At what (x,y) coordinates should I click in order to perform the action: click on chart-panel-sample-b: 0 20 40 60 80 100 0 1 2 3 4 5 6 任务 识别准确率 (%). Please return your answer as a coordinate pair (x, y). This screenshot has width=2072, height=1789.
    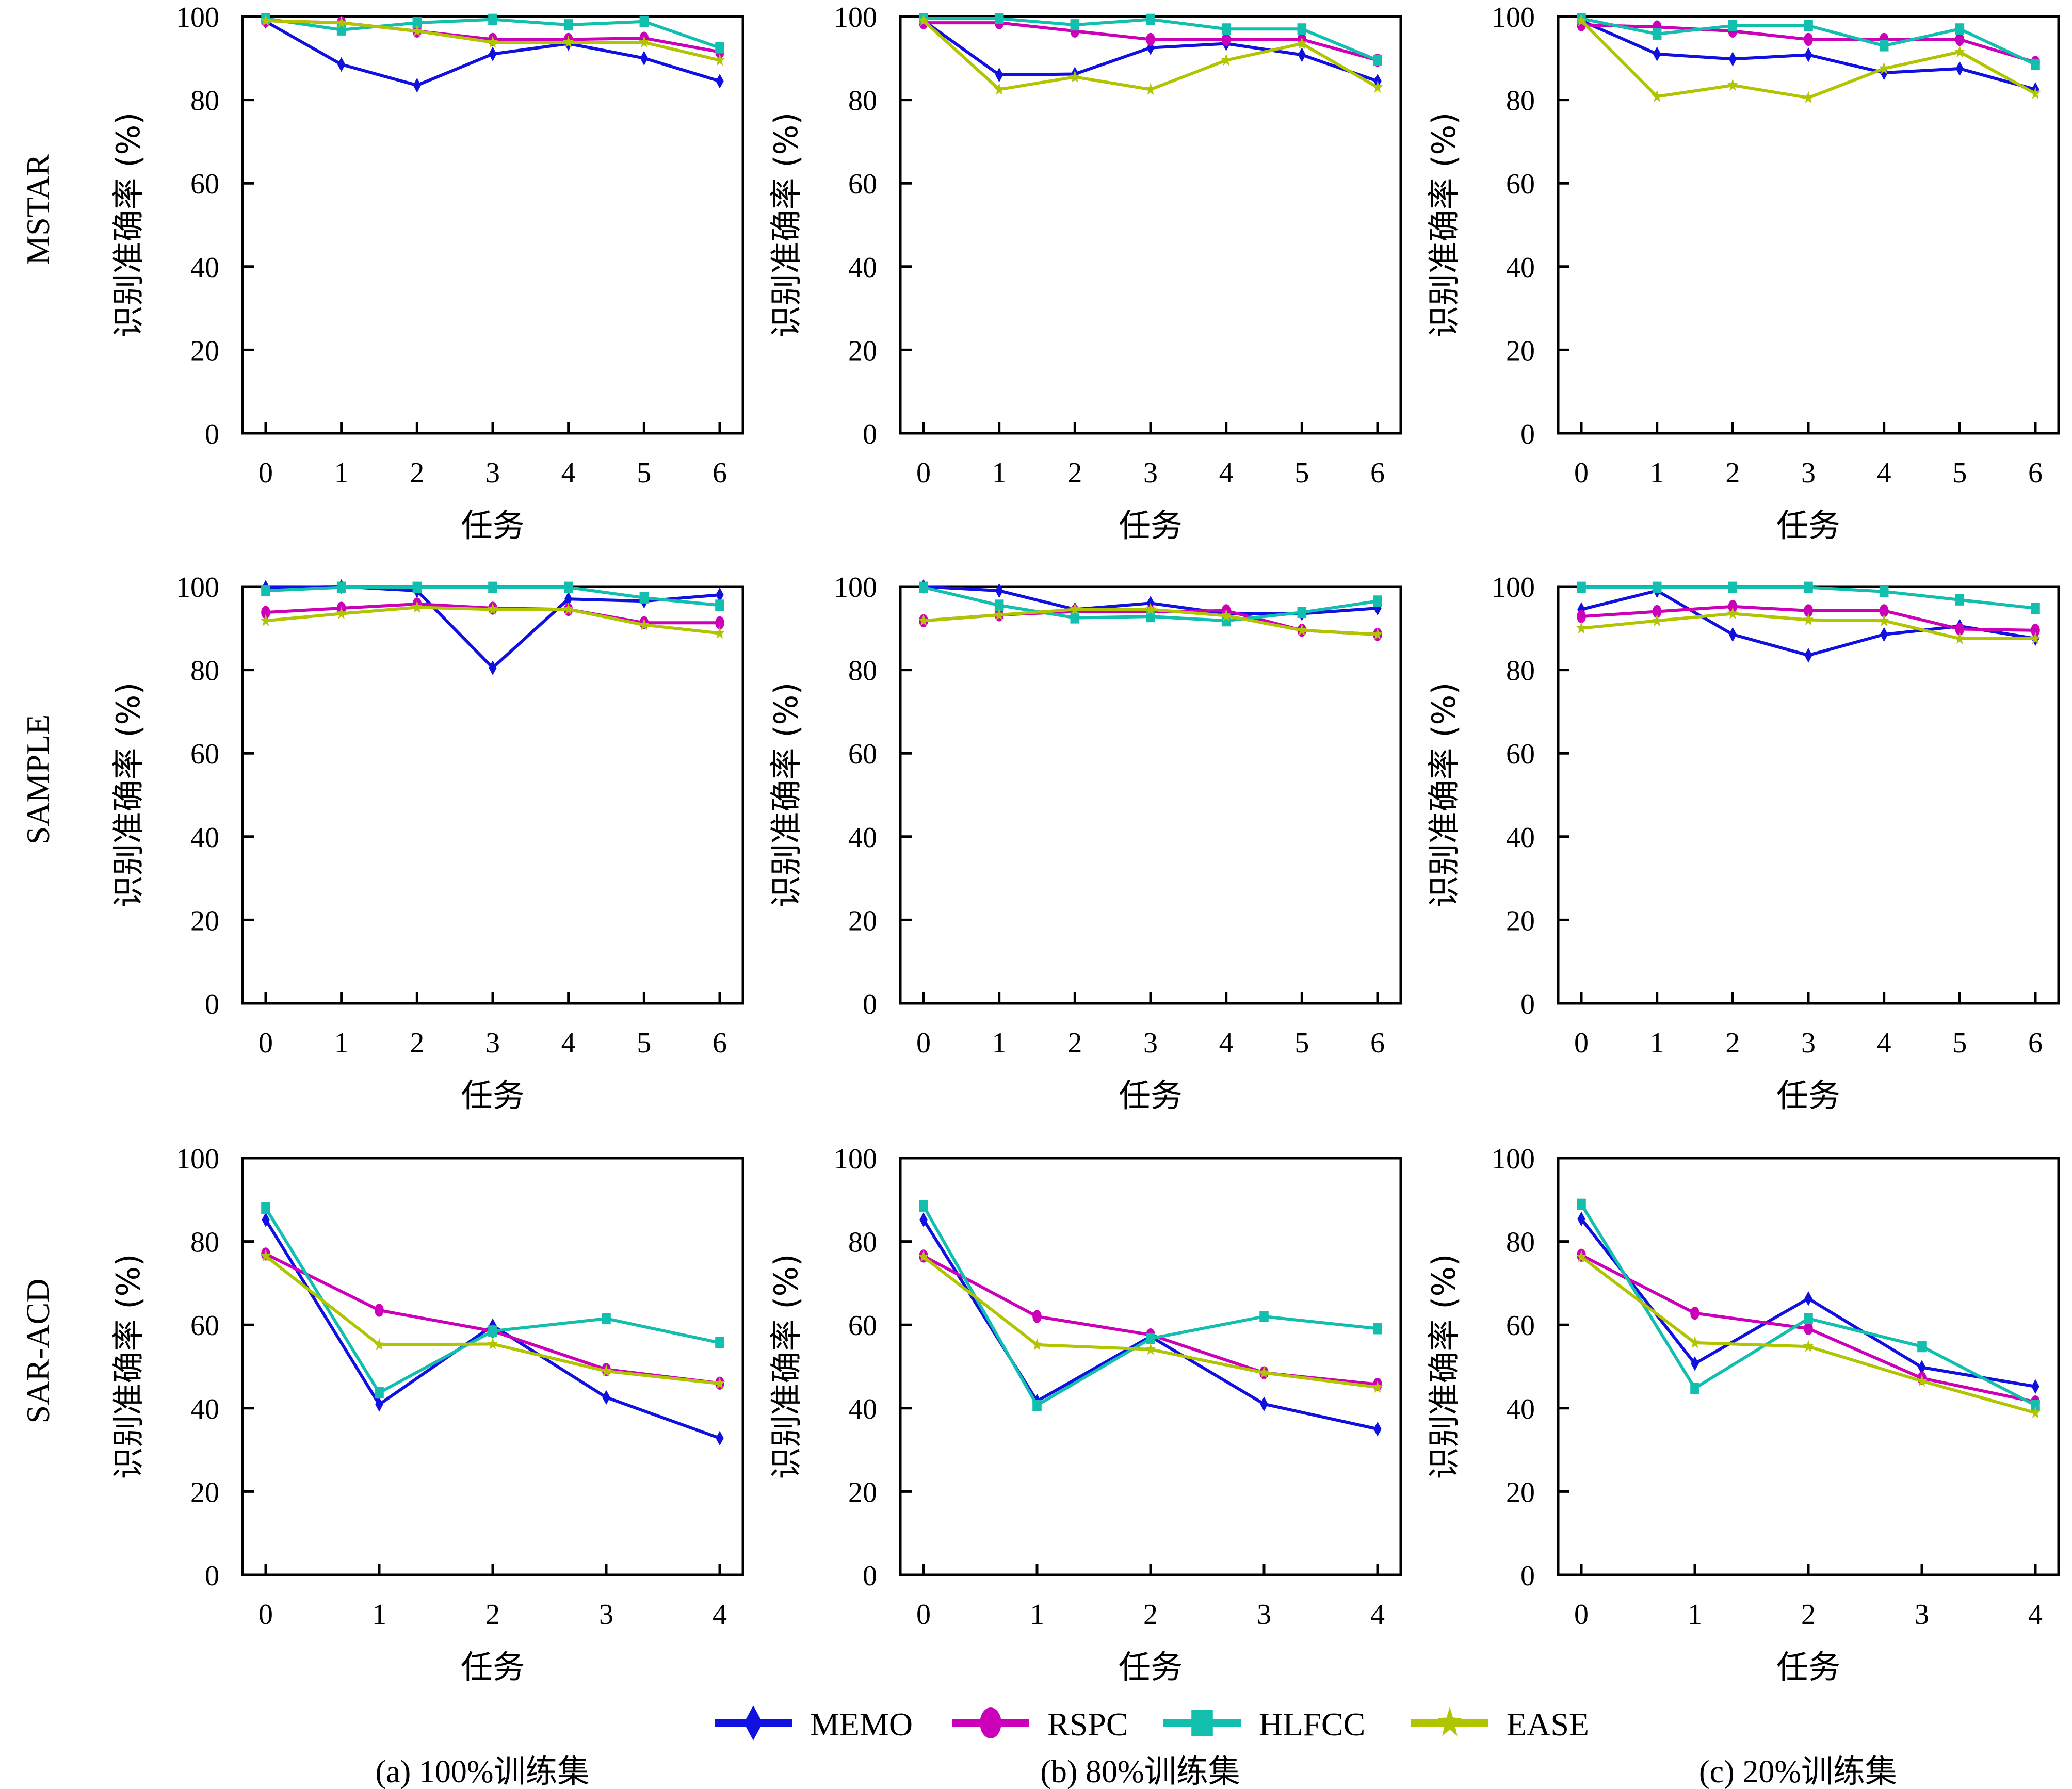
    Looking at the image, I should click on (1084, 843).